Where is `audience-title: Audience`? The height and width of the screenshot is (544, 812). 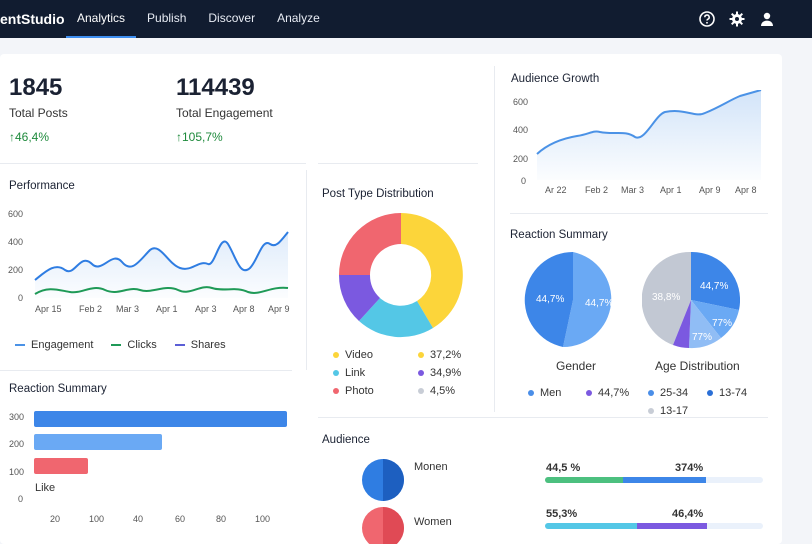
audience-title: Audience is located at coordinates (346, 440).